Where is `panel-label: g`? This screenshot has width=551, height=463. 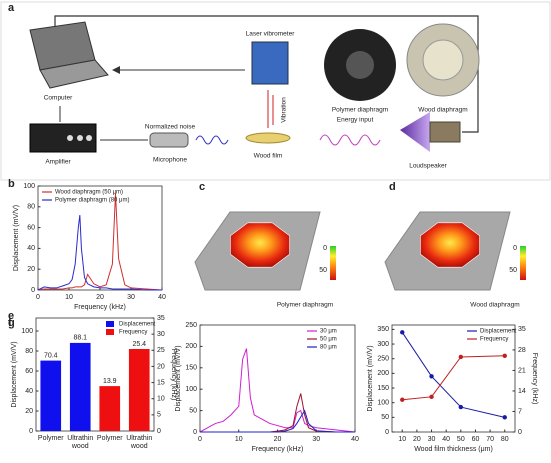
panel-label: g is located at coordinates (11, 323).